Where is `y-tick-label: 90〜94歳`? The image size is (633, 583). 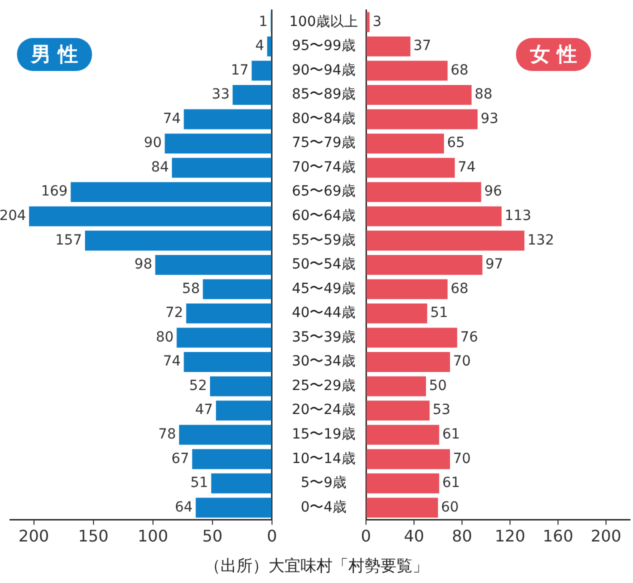
y-tick-label: 90〜94歳 is located at coordinates (324, 70).